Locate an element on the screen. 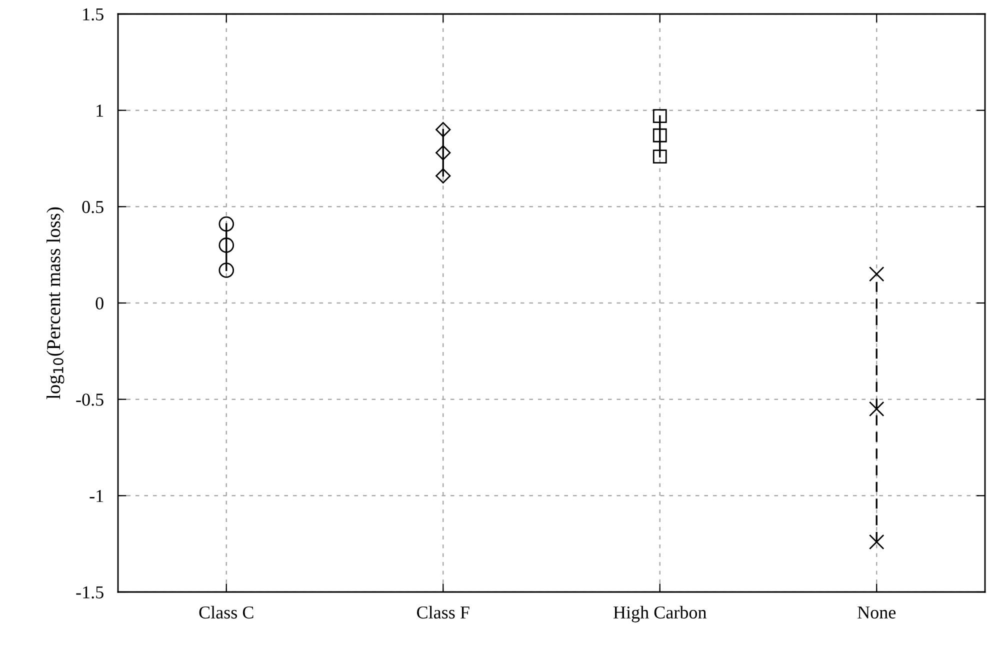 This screenshot has width=987, height=647. y-axis-title: log$_{10}$(Percent mass loss) is located at coordinates (55, 303).